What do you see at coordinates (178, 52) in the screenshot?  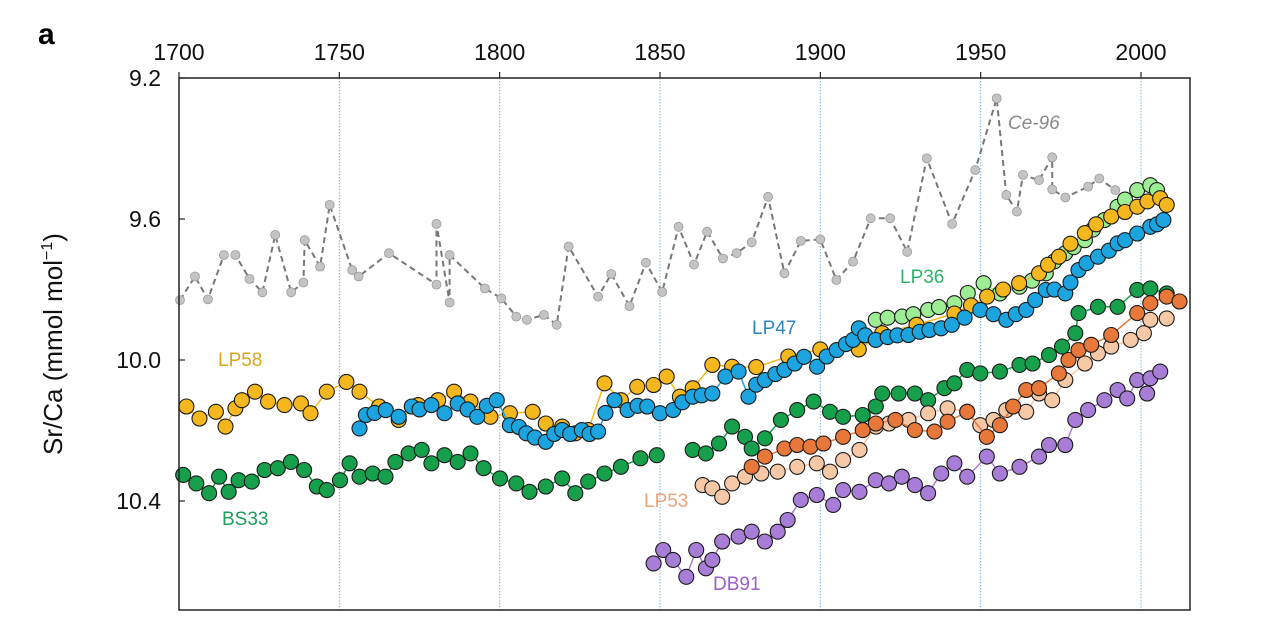 I see `x-tick-label: 1700` at bounding box center [178, 52].